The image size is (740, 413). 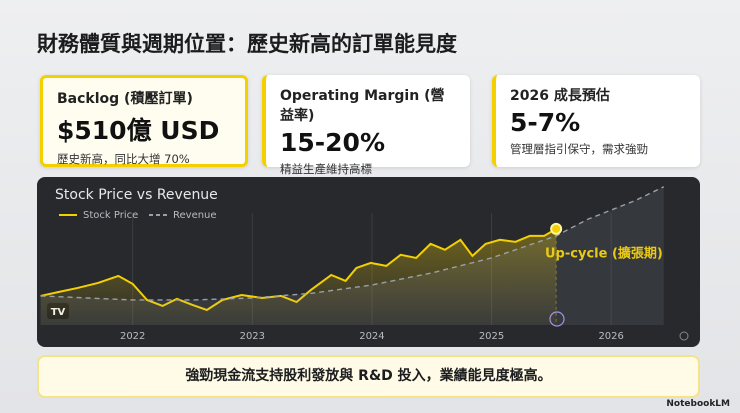 I want to click on card-label: 2026 成長預估, so click(x=560, y=96).